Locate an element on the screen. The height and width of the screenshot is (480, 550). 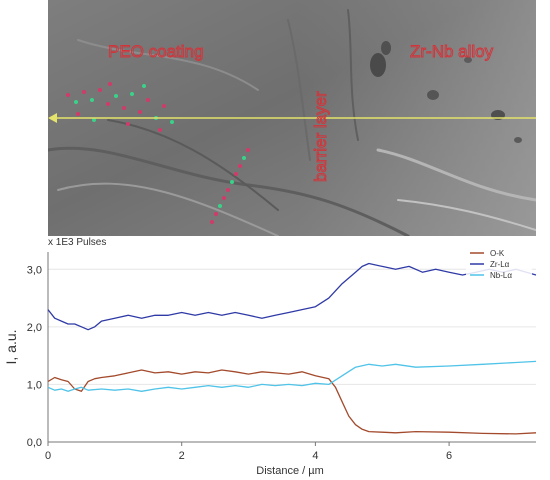
y-tick-label-0: 0,0 is located at coordinates (34, 443).